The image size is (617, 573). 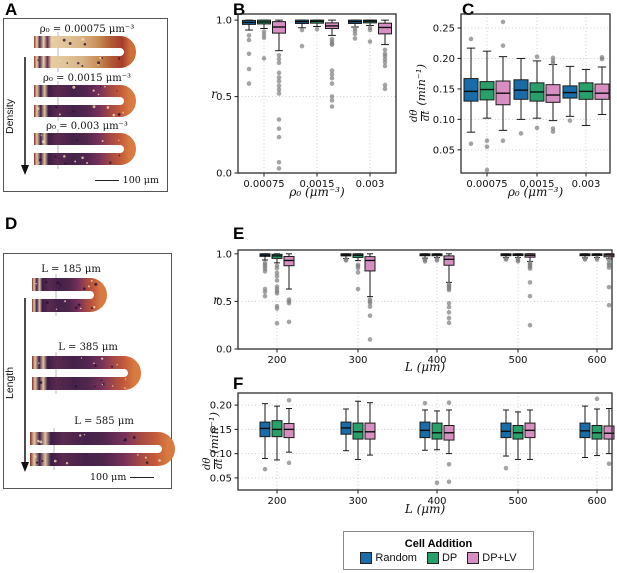 What do you see at coordinates (264, 40) in the screenshot?
I see `box-DP-0.00075` at bounding box center [264, 40].